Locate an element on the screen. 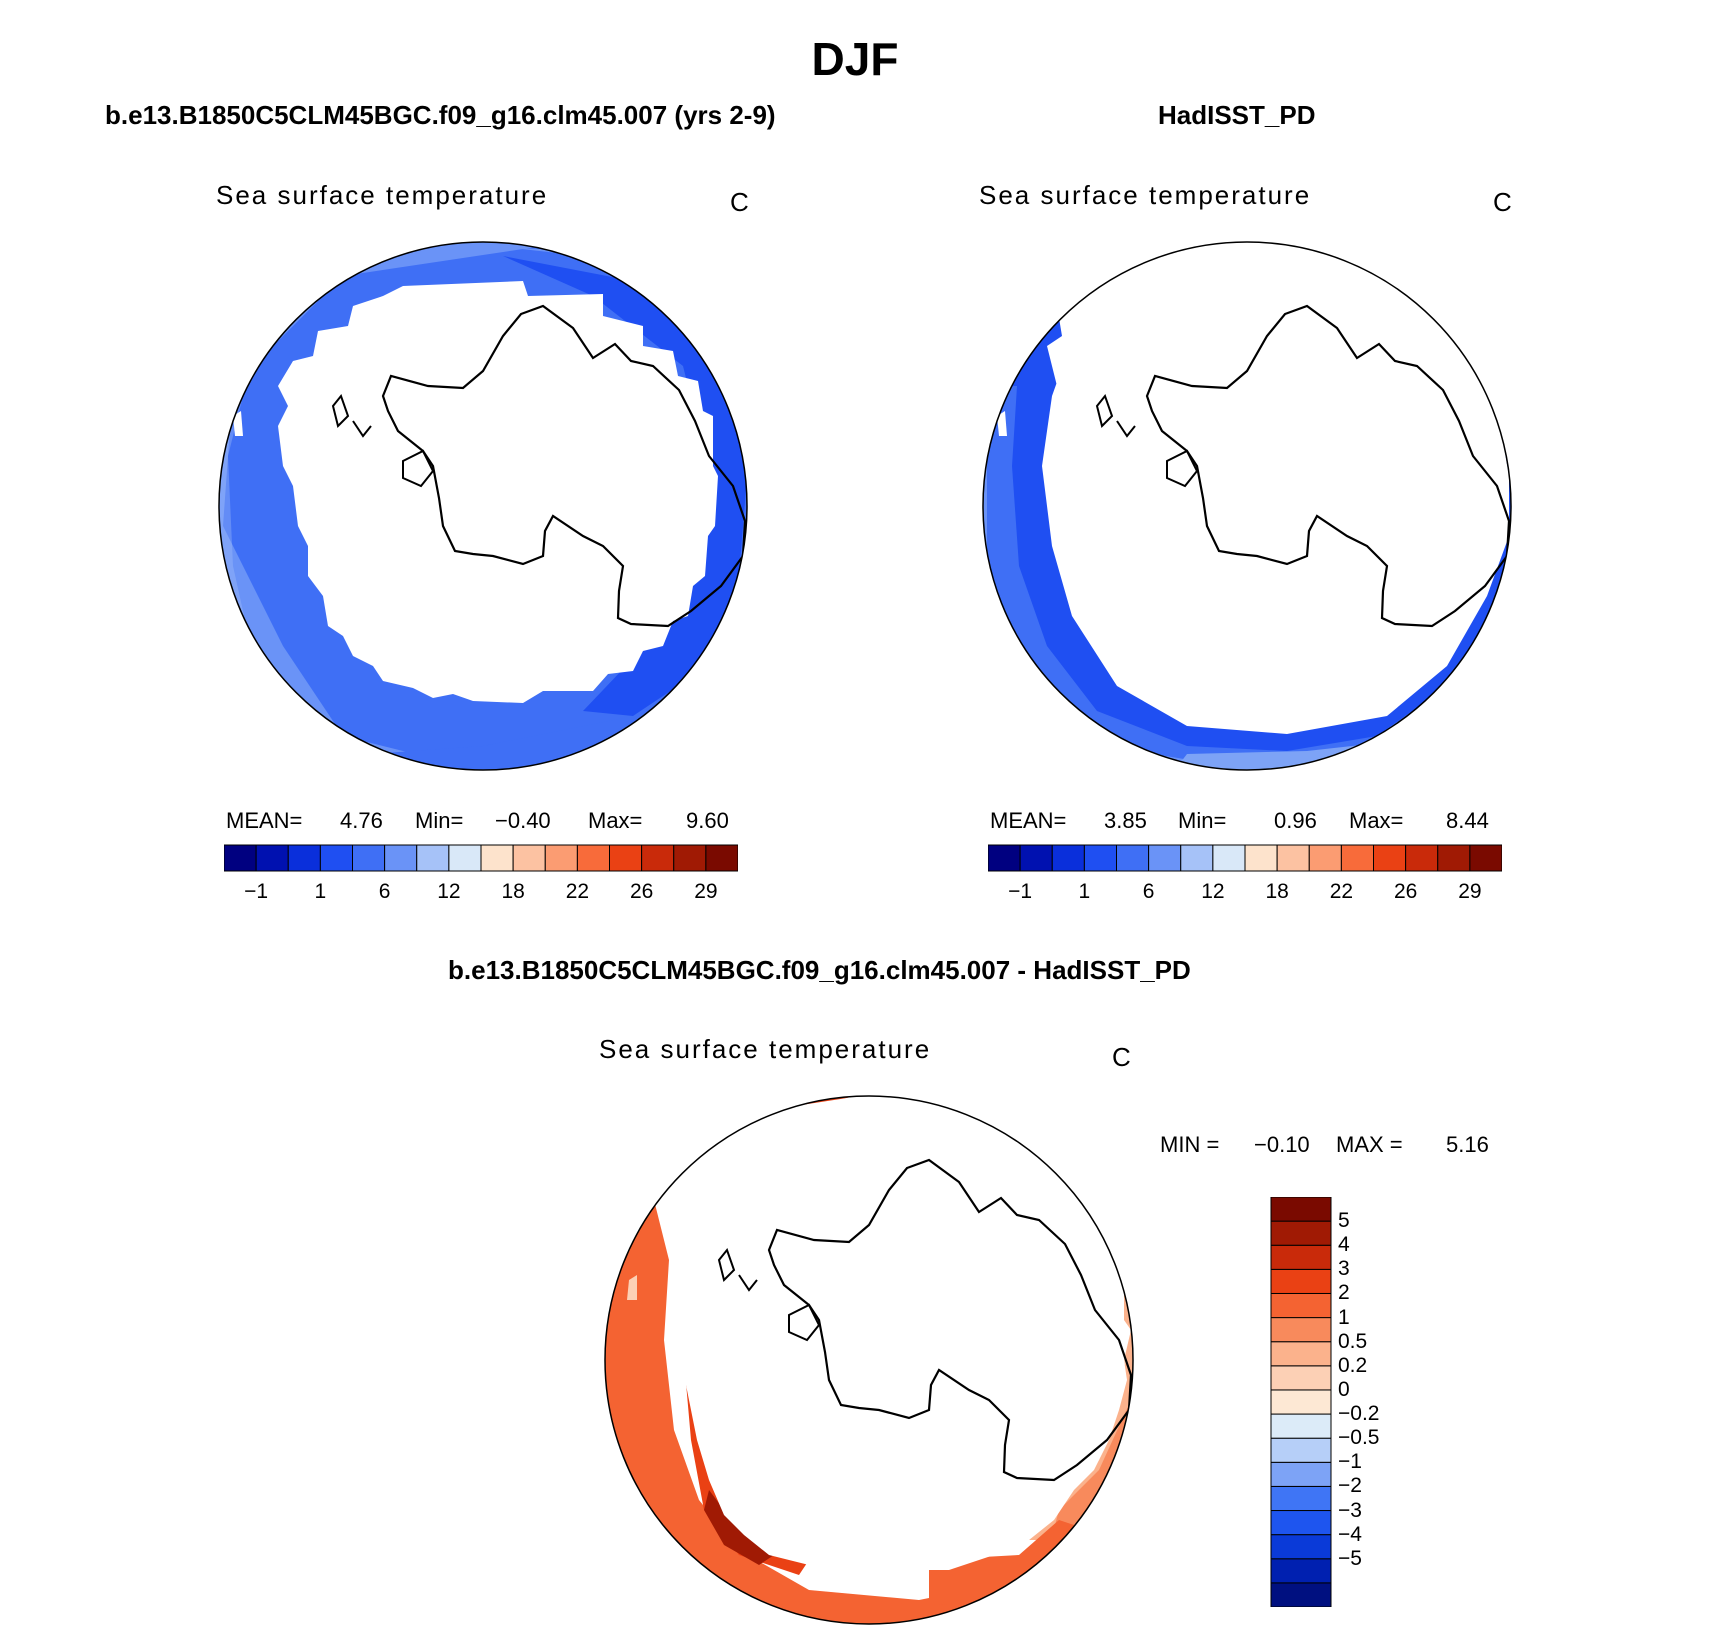  model-colorbar-tick-label: 29 is located at coordinates (706, 891).